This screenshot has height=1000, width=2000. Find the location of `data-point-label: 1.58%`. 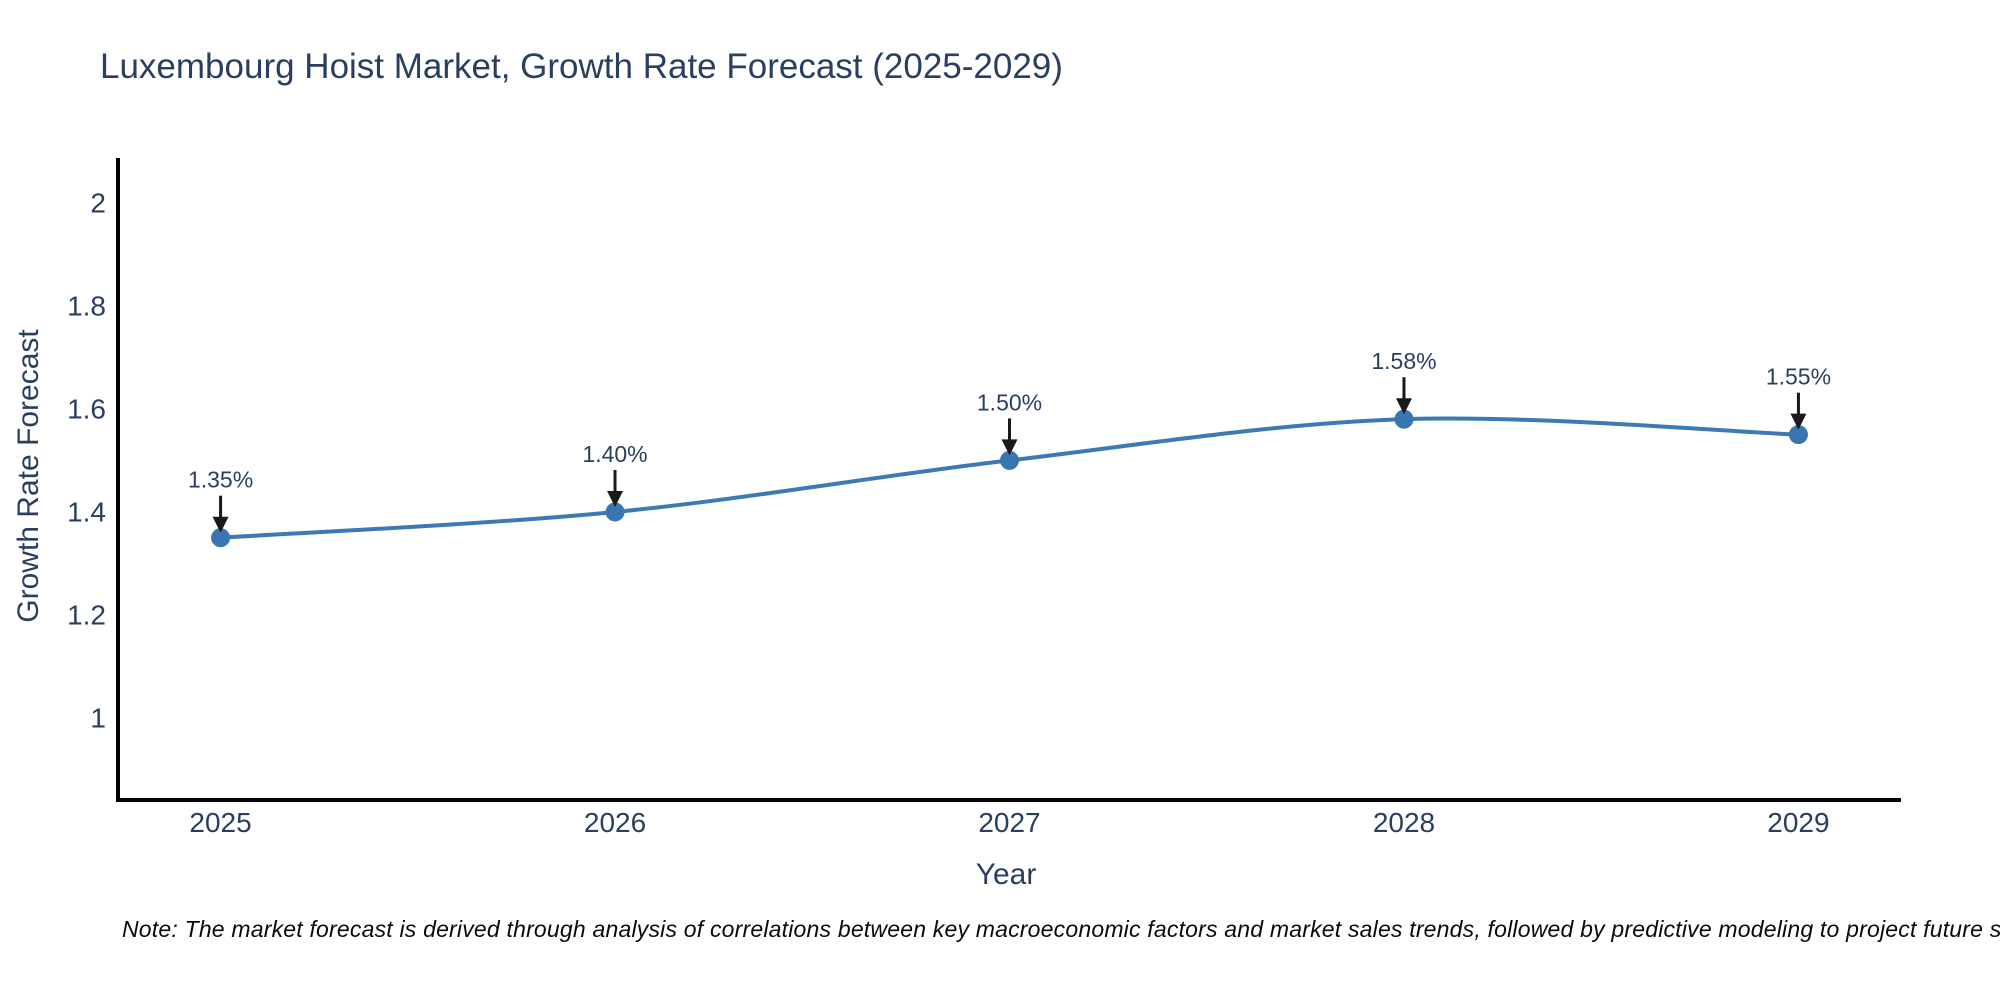

data-point-label: 1.58% is located at coordinates (1403, 361).